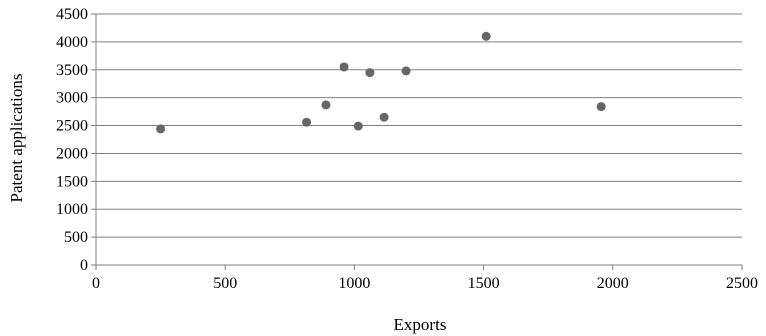  What do you see at coordinates (76, 237) in the screenshot?
I see `y-tick-label: 500` at bounding box center [76, 237].